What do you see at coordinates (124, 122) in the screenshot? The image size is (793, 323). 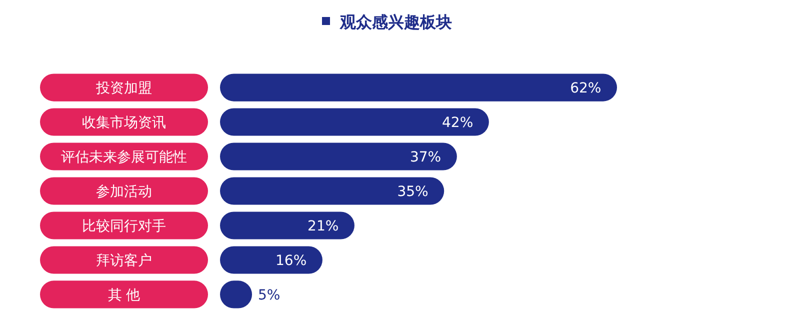 I see `y-tick-label: 收集市场资讯` at bounding box center [124, 122].